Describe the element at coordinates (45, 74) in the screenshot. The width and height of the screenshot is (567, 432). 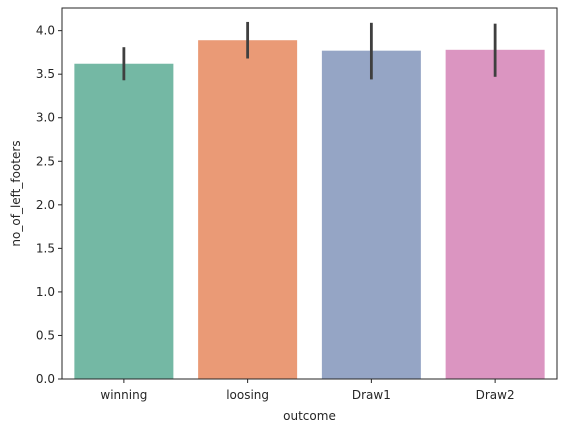
I see `y-tick-label: 3.5` at that location.